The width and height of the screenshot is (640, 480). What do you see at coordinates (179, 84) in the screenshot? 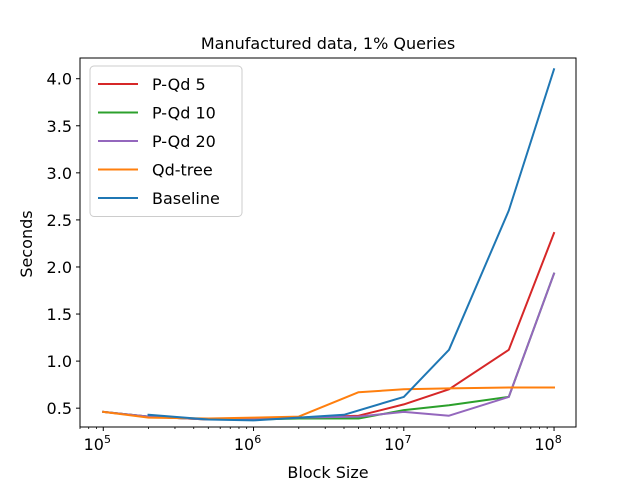
I see `legend-label: P-Qd 5` at bounding box center [179, 84].